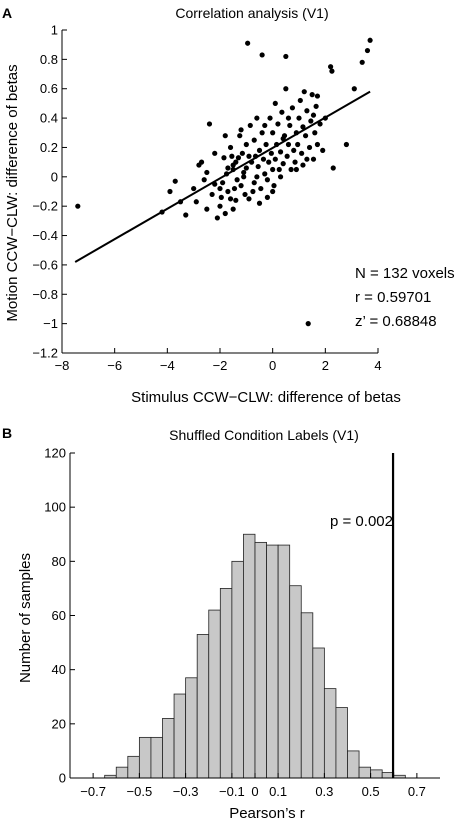 The image size is (459, 826). I want to click on panel-b-y-tick-label: 120, so click(55, 453).